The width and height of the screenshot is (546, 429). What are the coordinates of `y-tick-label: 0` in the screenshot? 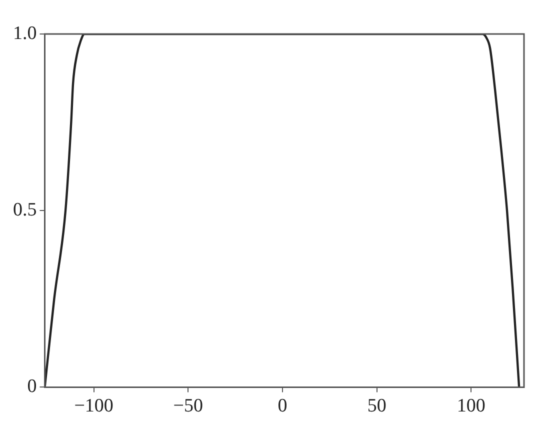 It's located at (32, 387).